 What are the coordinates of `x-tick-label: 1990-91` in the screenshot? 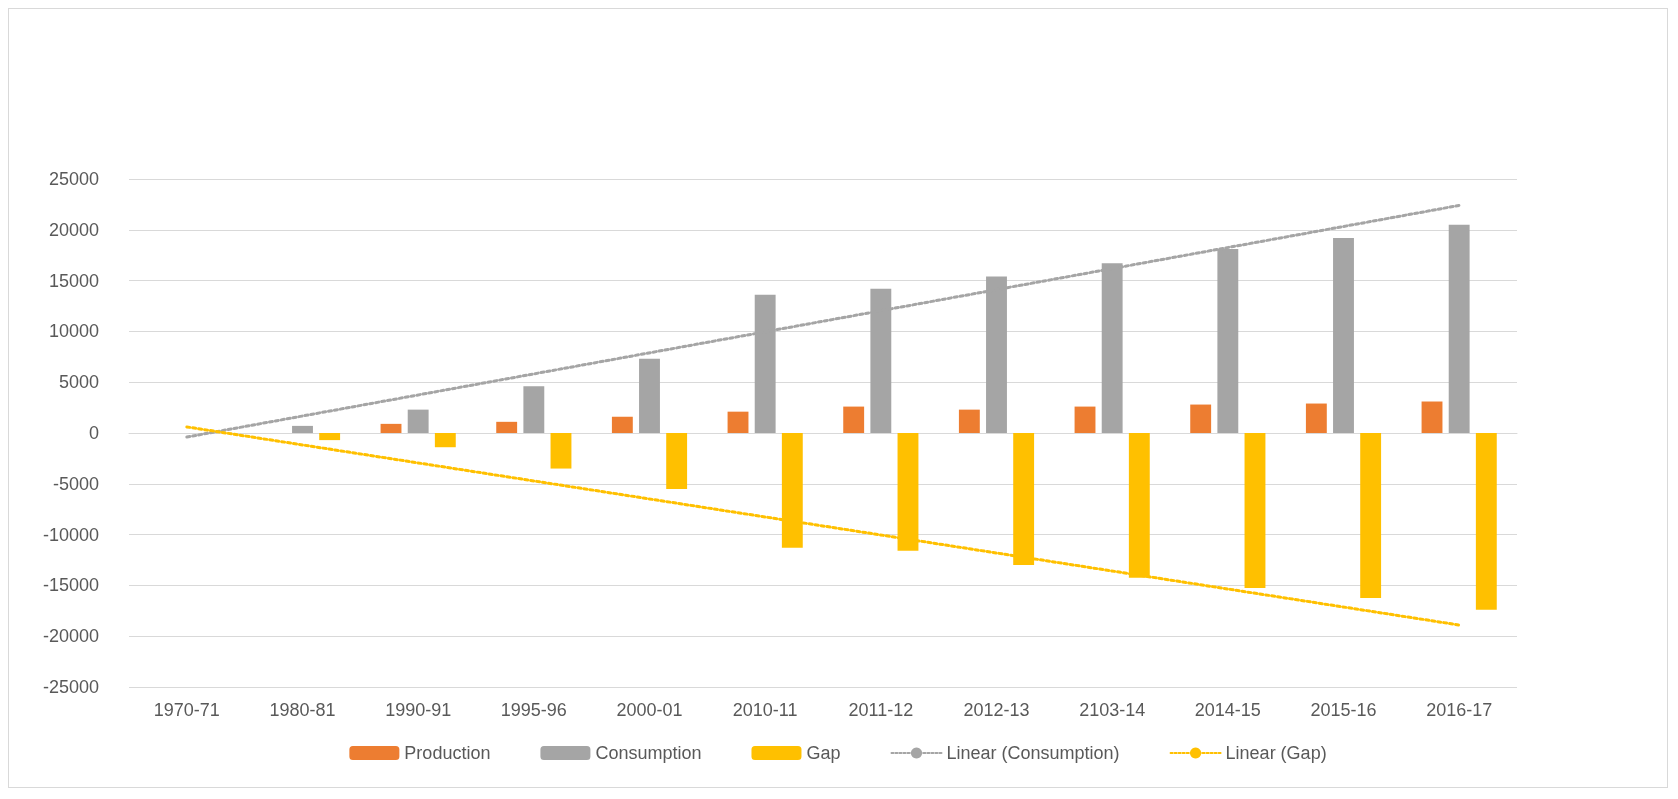 It's located at (418, 710).